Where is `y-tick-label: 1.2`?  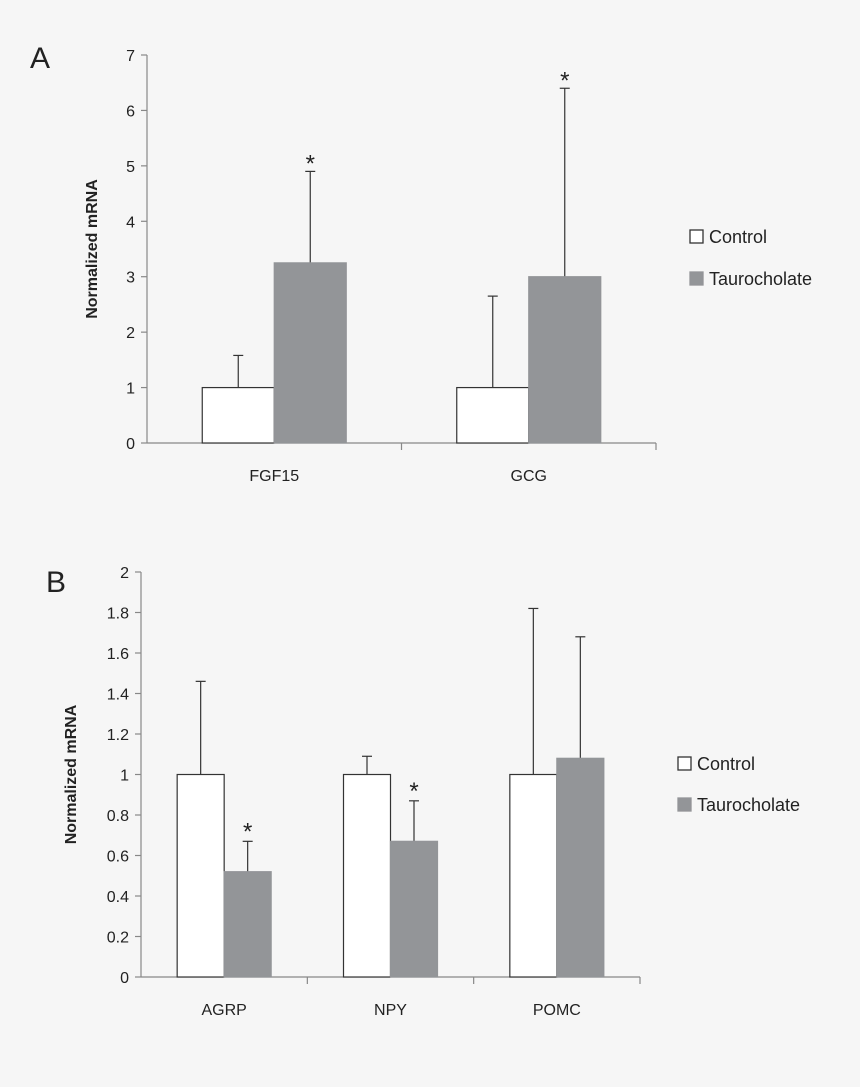
y-tick-label: 1.2 is located at coordinates (118, 735).